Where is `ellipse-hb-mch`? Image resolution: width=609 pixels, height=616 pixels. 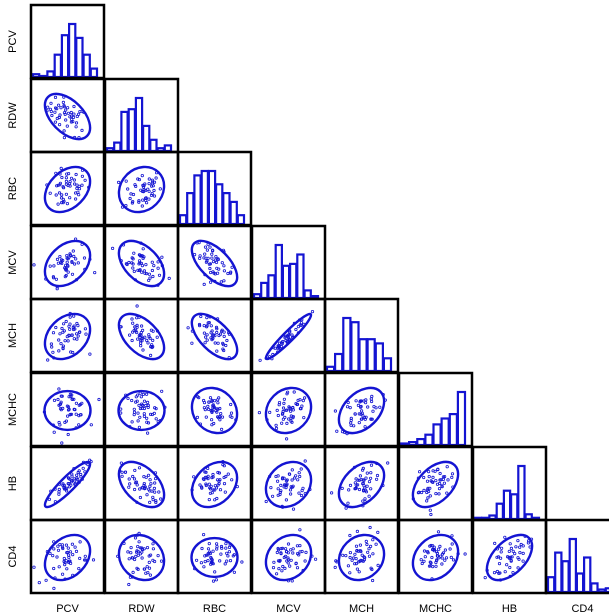
ellipse-hb-mch is located at coordinates (361, 484).